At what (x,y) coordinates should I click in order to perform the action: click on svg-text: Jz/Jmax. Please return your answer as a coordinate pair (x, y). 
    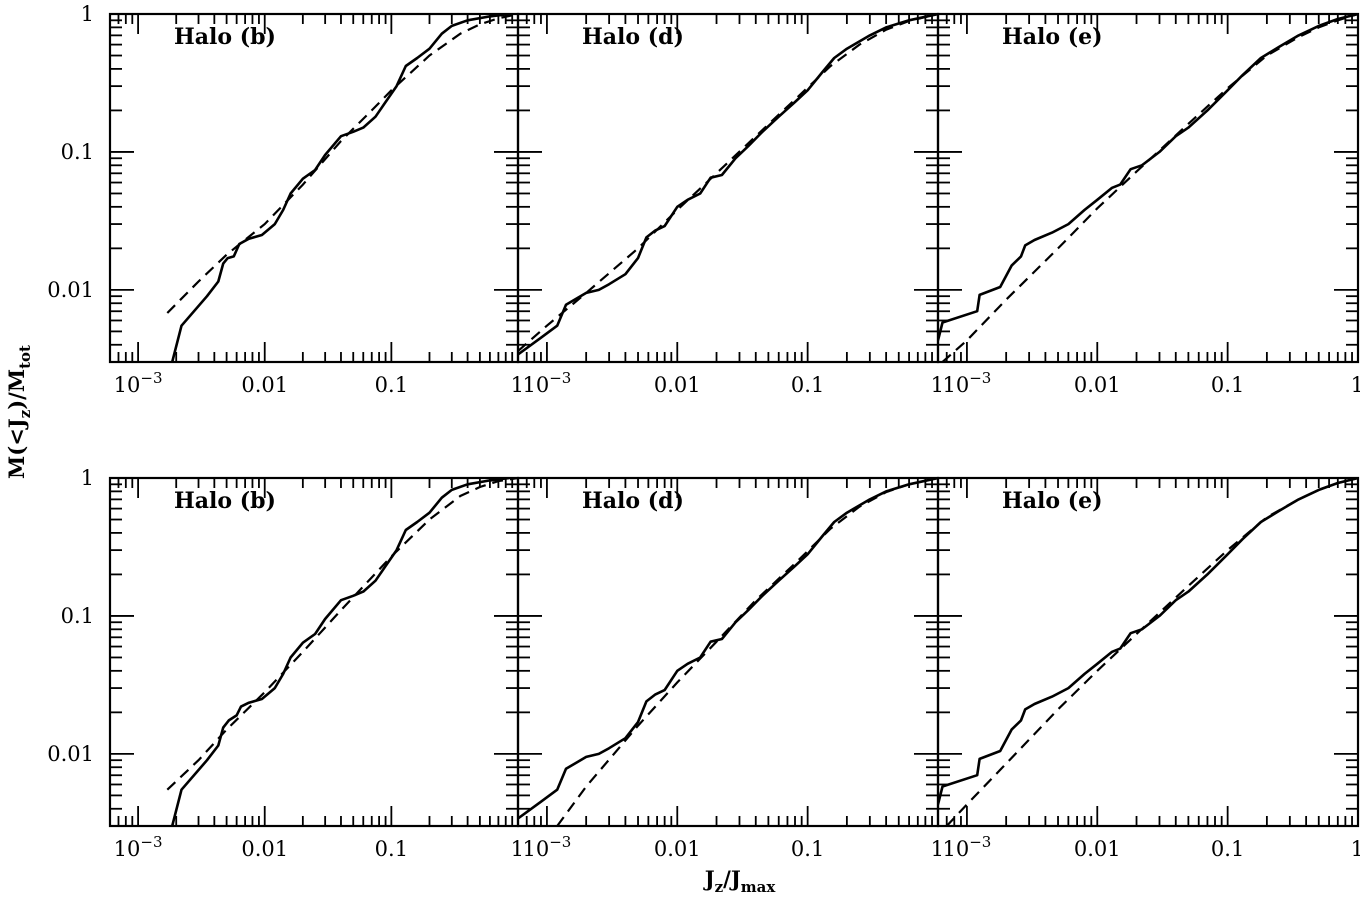
    Looking at the image, I should click on (740, 881).